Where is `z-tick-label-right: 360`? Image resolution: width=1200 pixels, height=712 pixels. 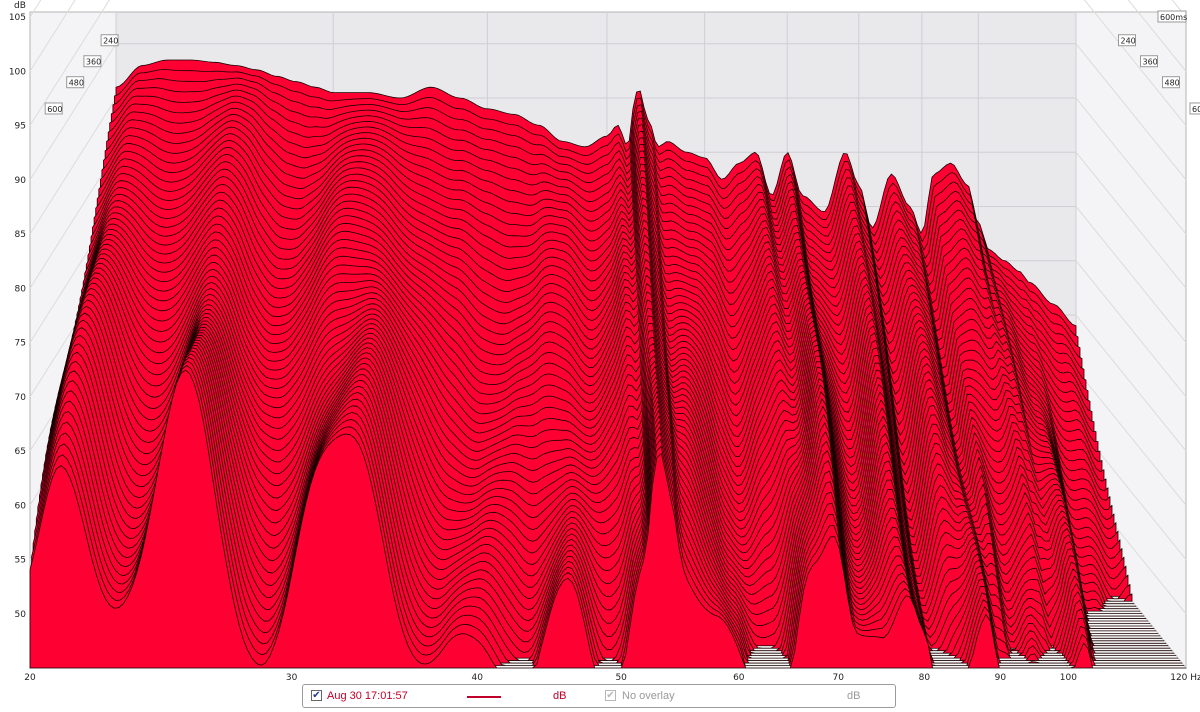
z-tick-label-right: 360 is located at coordinates (1150, 62).